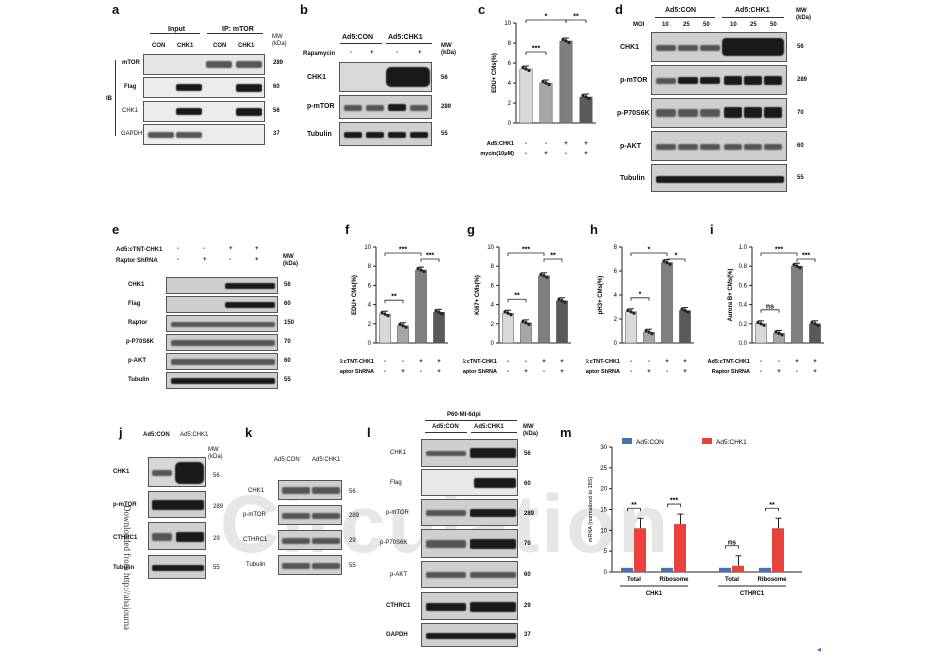  What do you see at coordinates (634, 580) in the screenshot?
I see `x-tick-label: Total` at bounding box center [634, 580].